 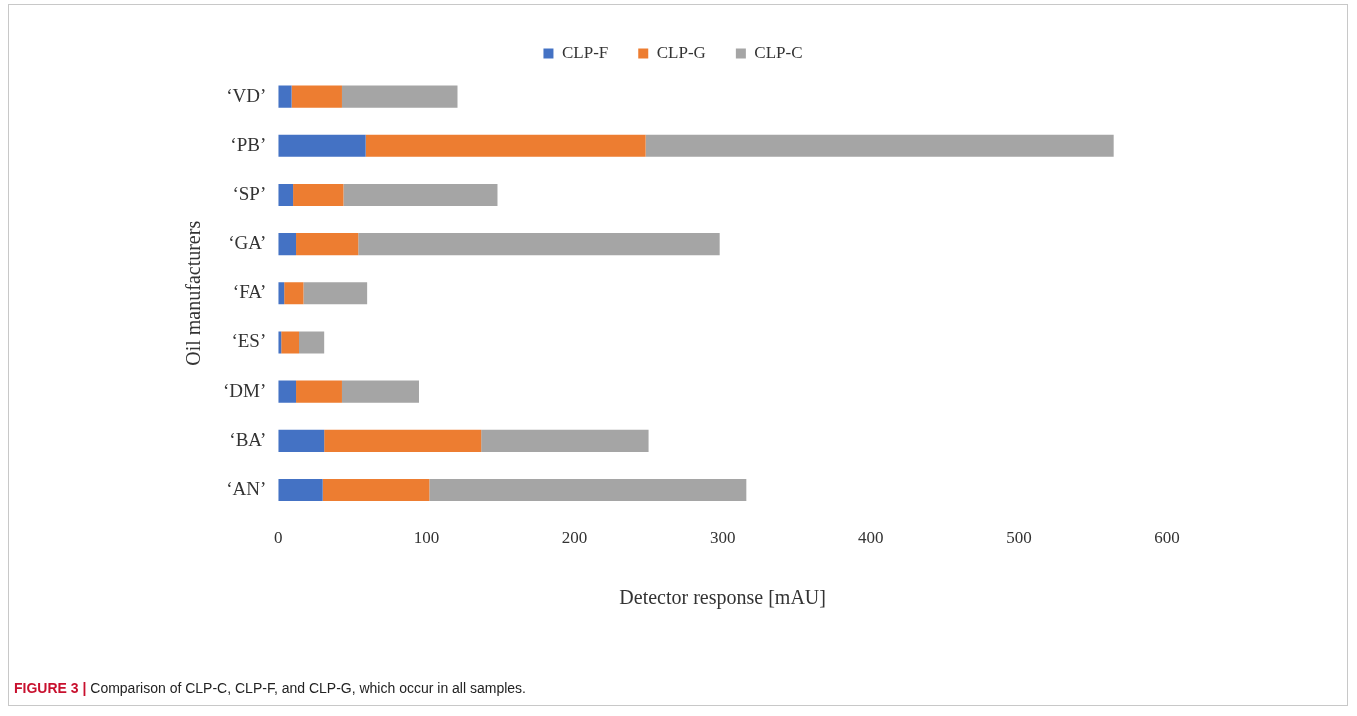 I want to click on x-tick-label: 500, so click(x=1019, y=538).